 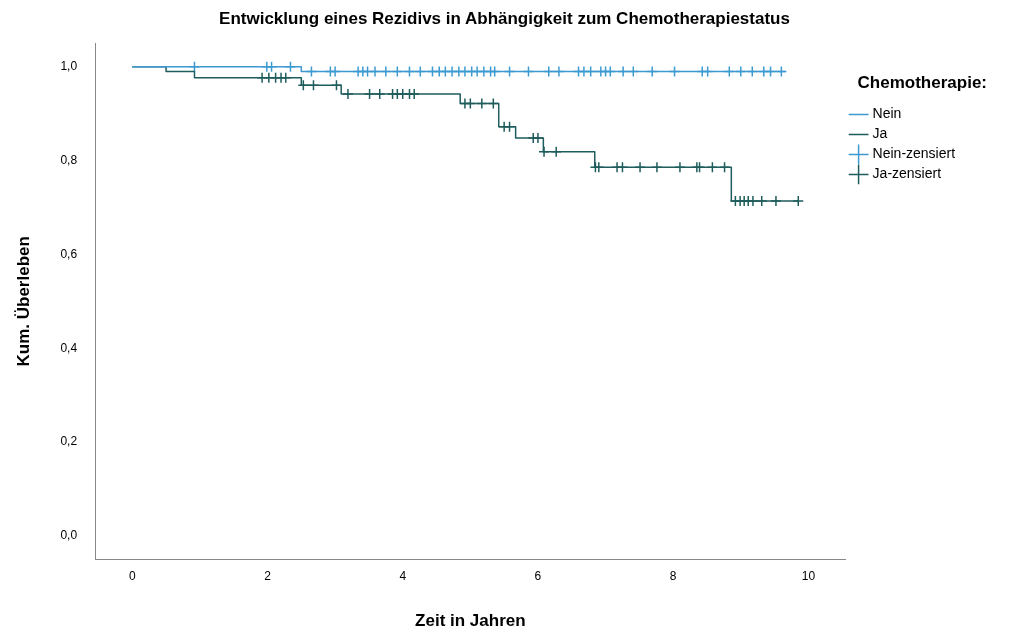 What do you see at coordinates (403, 575) in the screenshot?
I see `x-tick-label: 4` at bounding box center [403, 575].